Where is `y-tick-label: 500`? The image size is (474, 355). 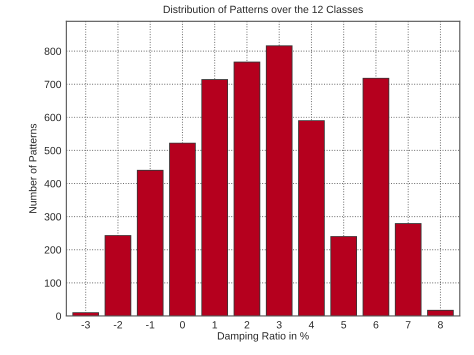 y-tick-label: 500 is located at coordinates (53, 150).